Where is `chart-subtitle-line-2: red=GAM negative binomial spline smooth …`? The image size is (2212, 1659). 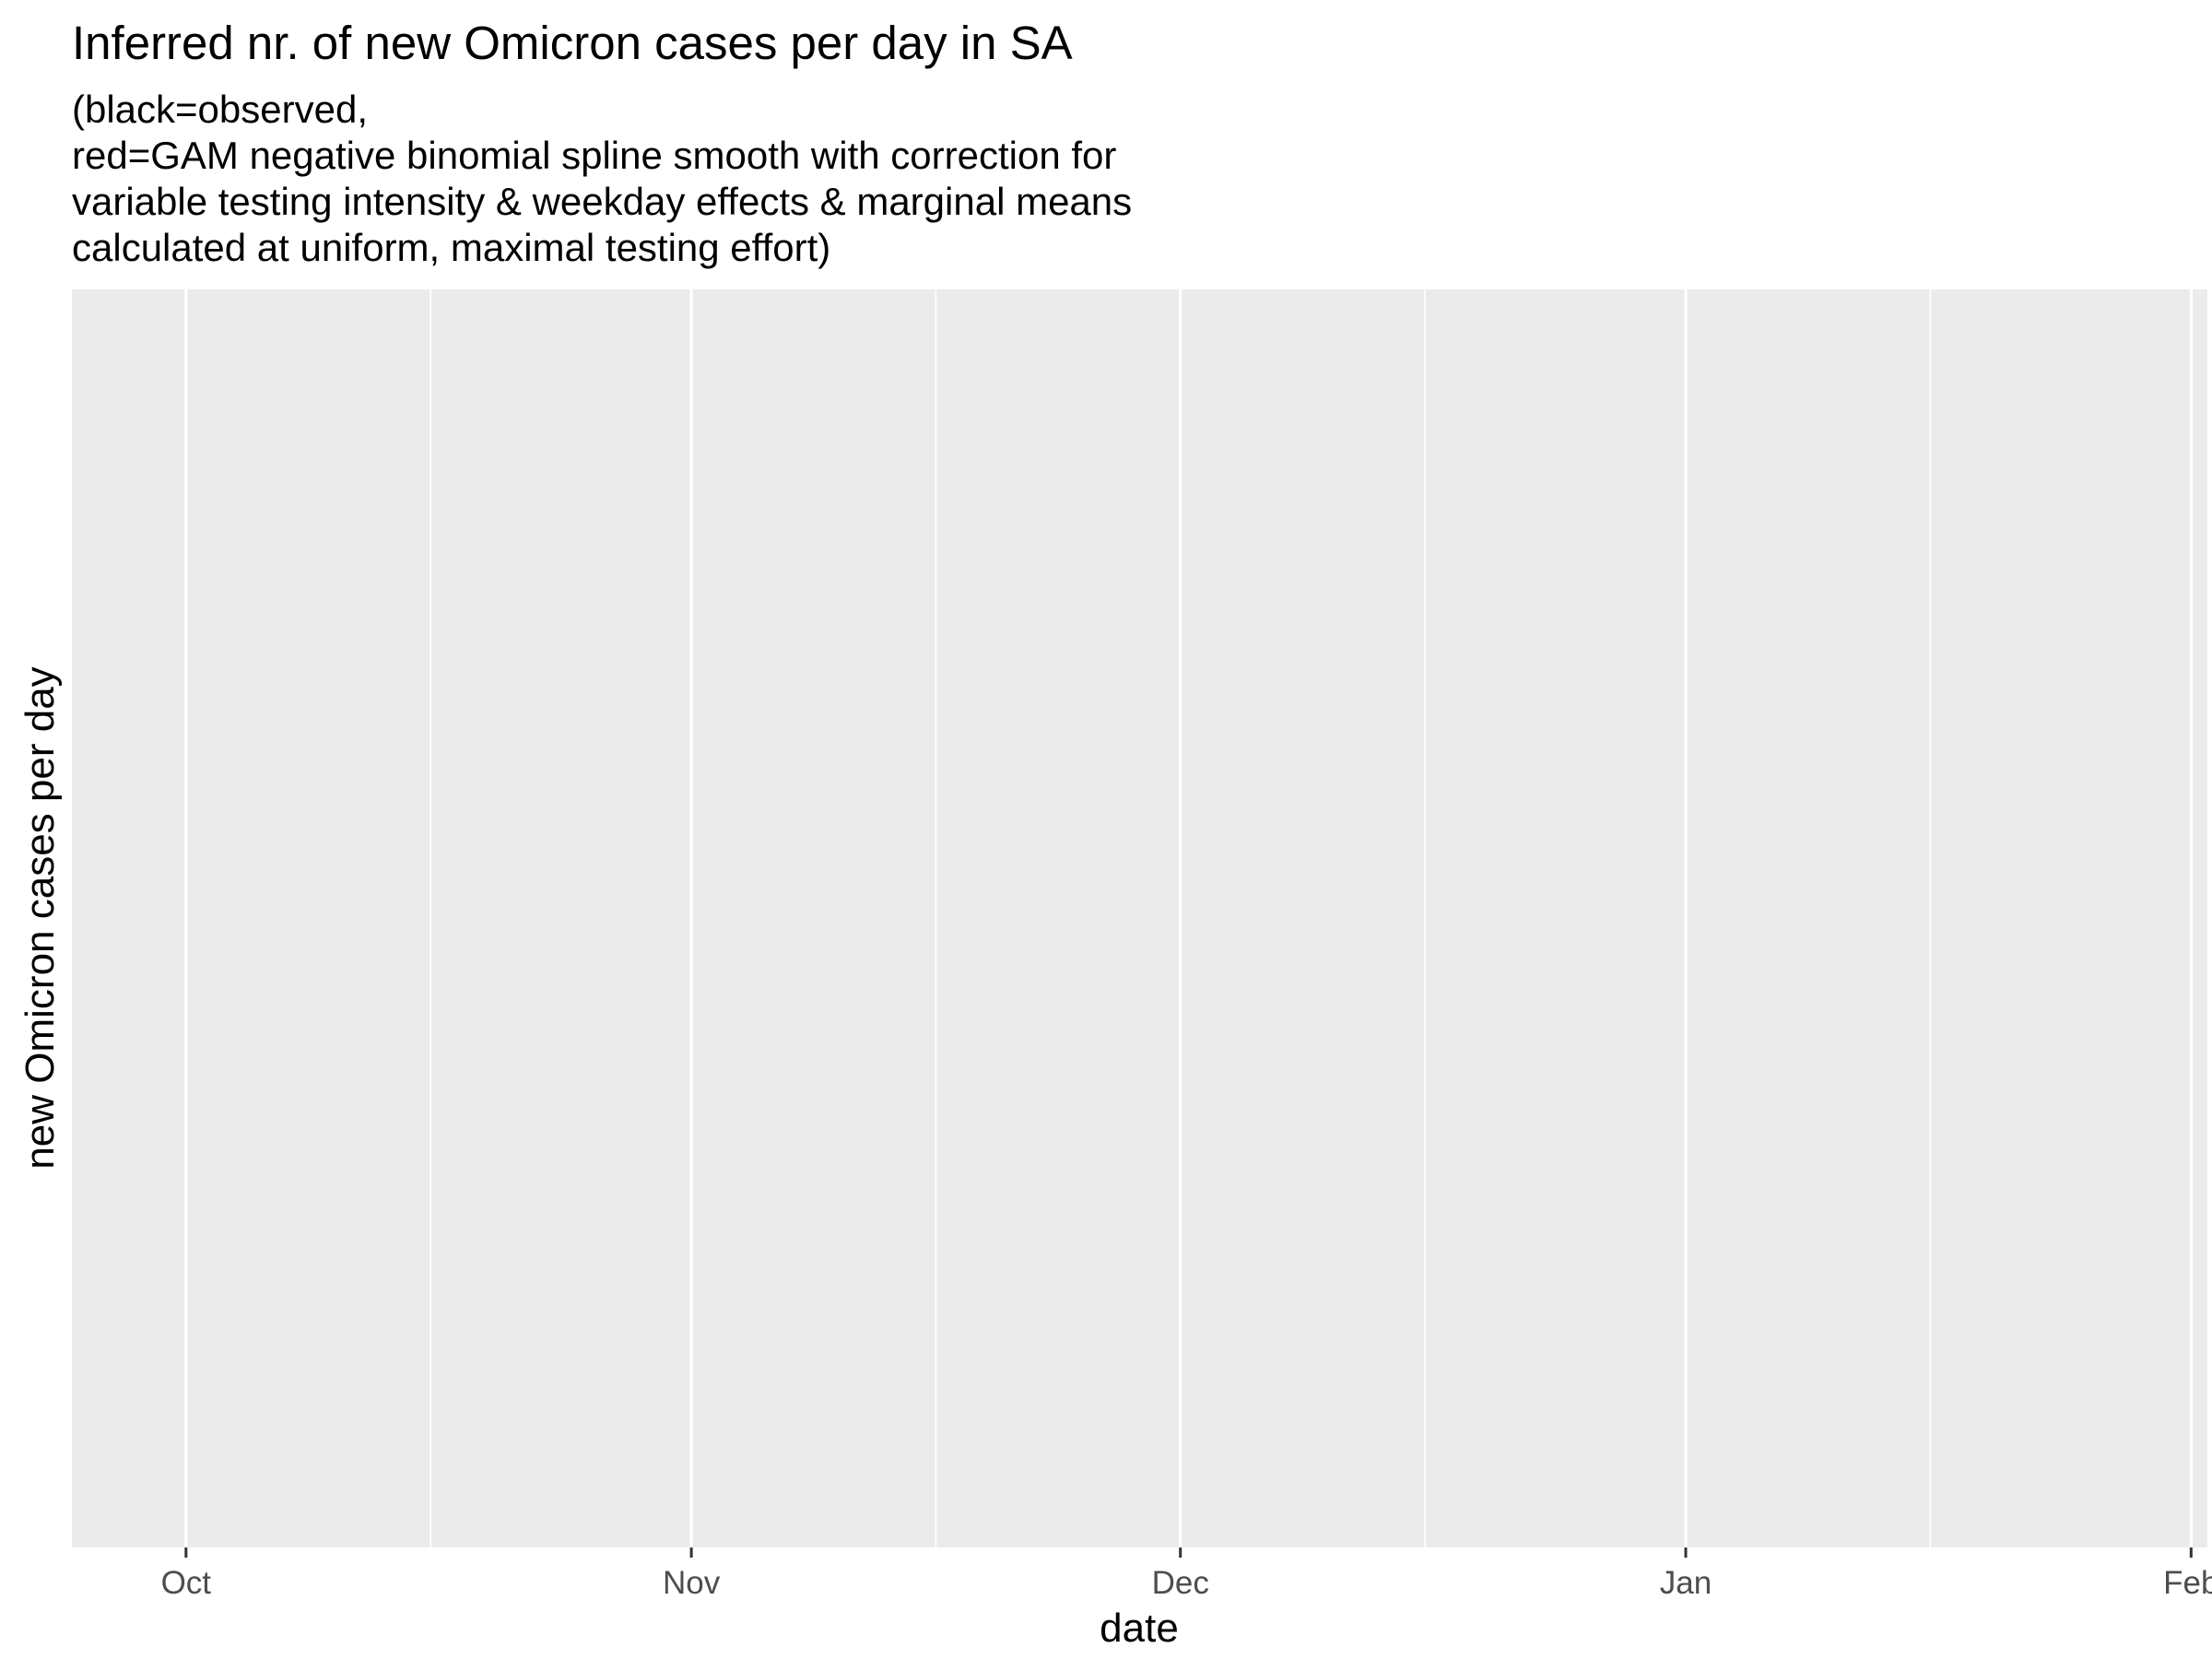
chart-subtitle-line-2: red=GAM negative binomial spline smooth … is located at coordinates (594, 155).